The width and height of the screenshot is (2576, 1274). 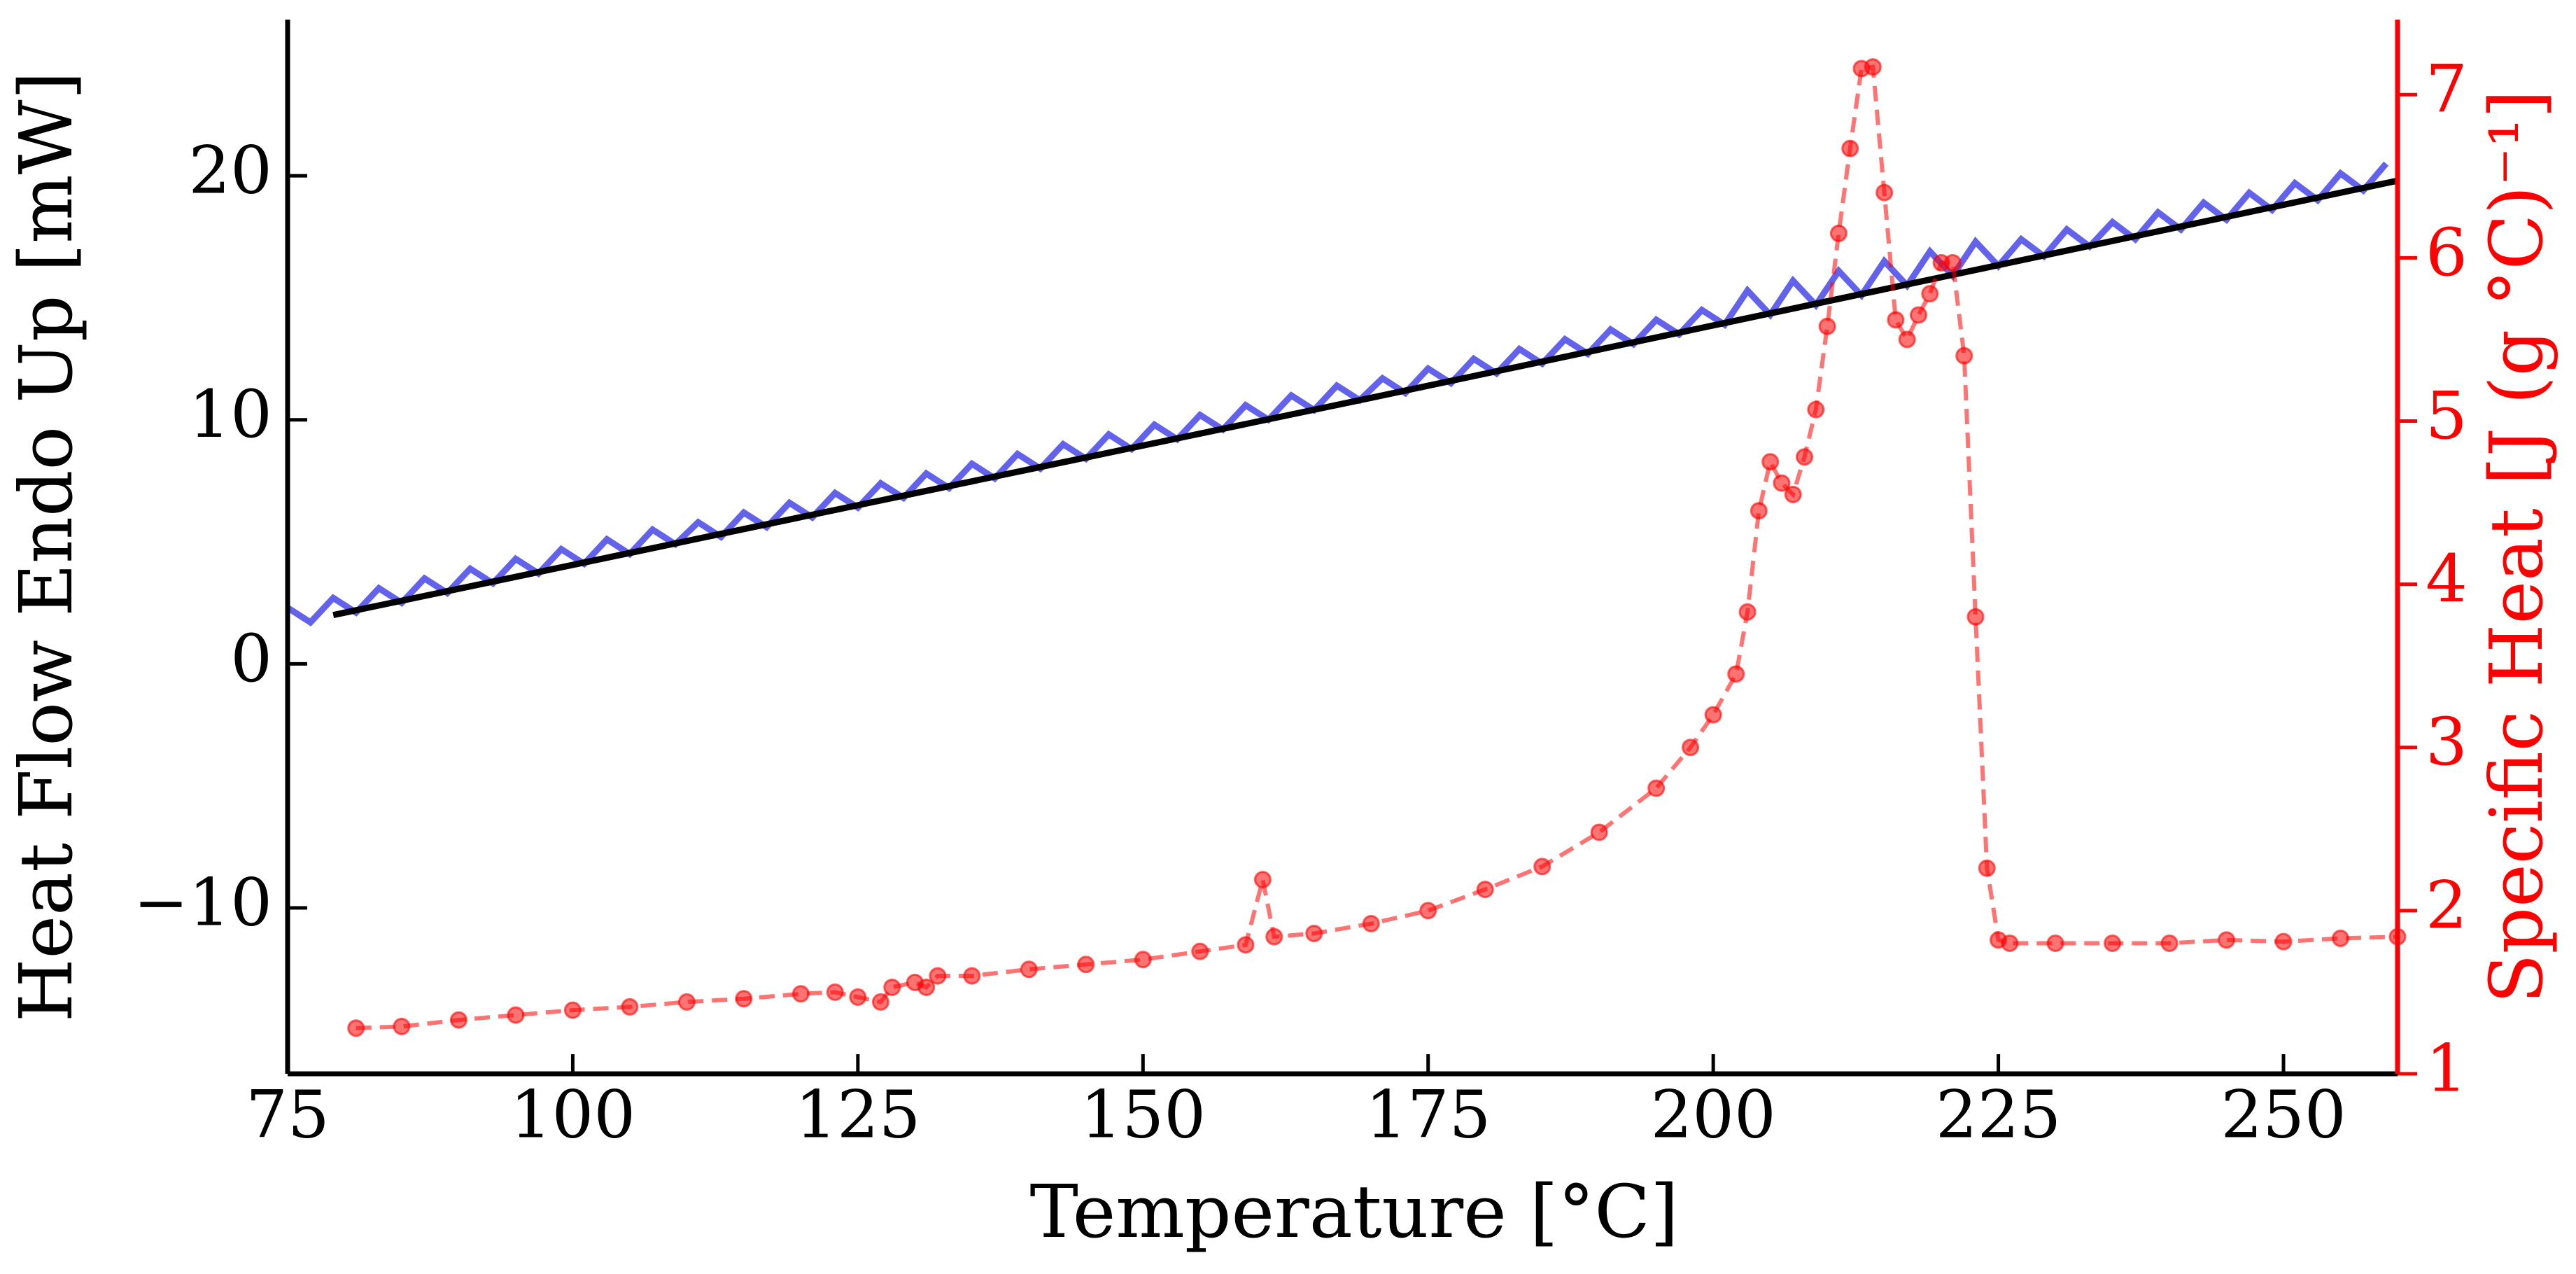 I want to click on x-tick-label: 75, so click(x=288, y=1115).